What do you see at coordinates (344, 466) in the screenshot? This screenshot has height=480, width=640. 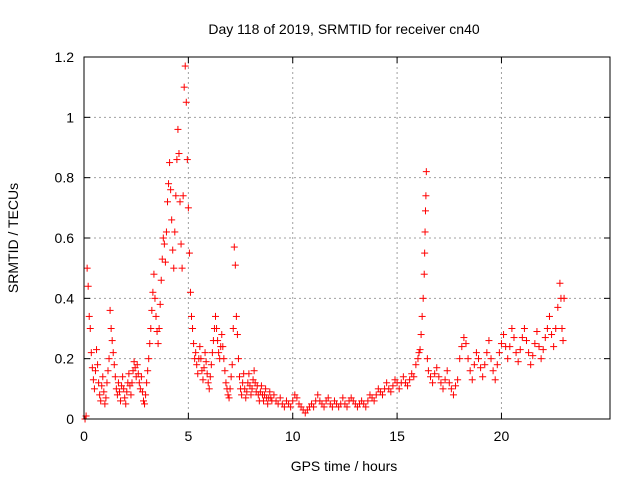 I see `x-axis-label: GPS time / hours` at bounding box center [344, 466].